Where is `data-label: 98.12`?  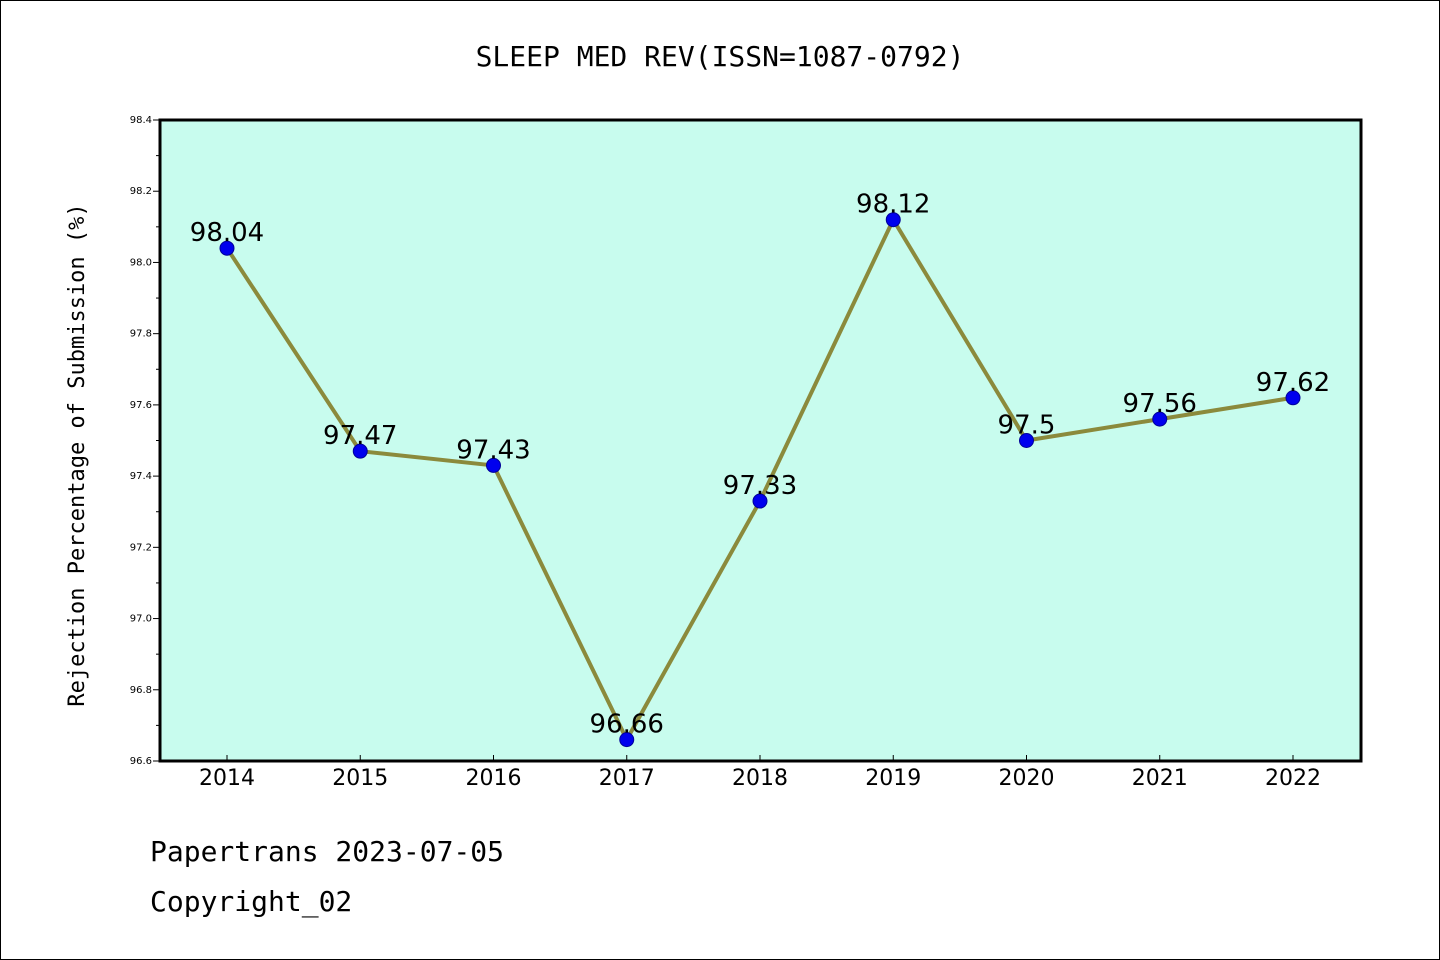
data-label: 98.12 is located at coordinates (893, 205).